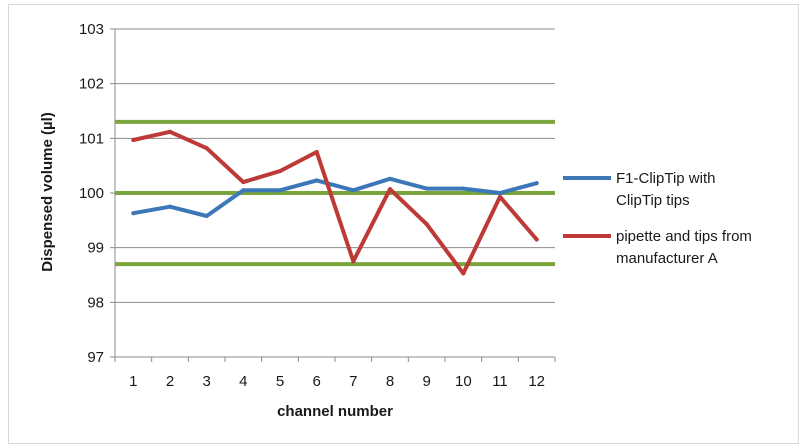  Describe the element at coordinates (95, 302) in the screenshot. I see `y-tick-label: 98` at that location.